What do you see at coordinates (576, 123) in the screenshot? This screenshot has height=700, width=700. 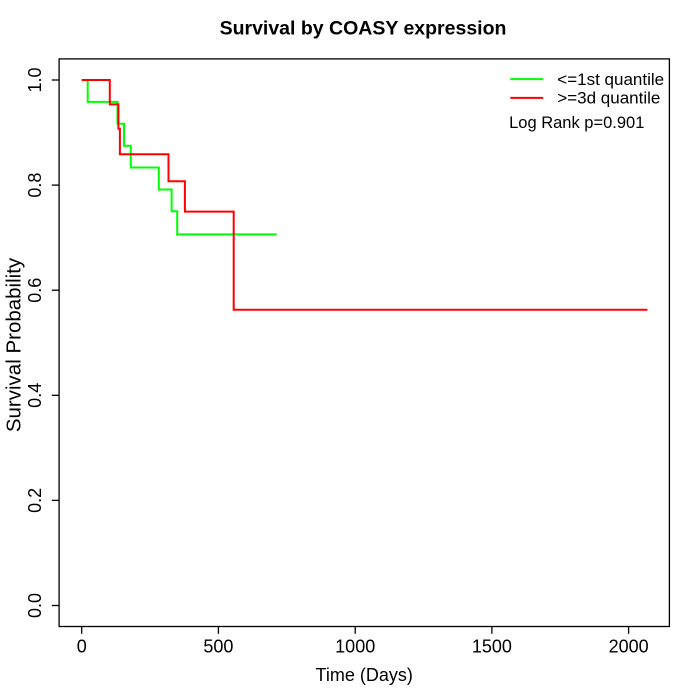 I see `svg-text: Log Rank p=0.901` at bounding box center [576, 123].